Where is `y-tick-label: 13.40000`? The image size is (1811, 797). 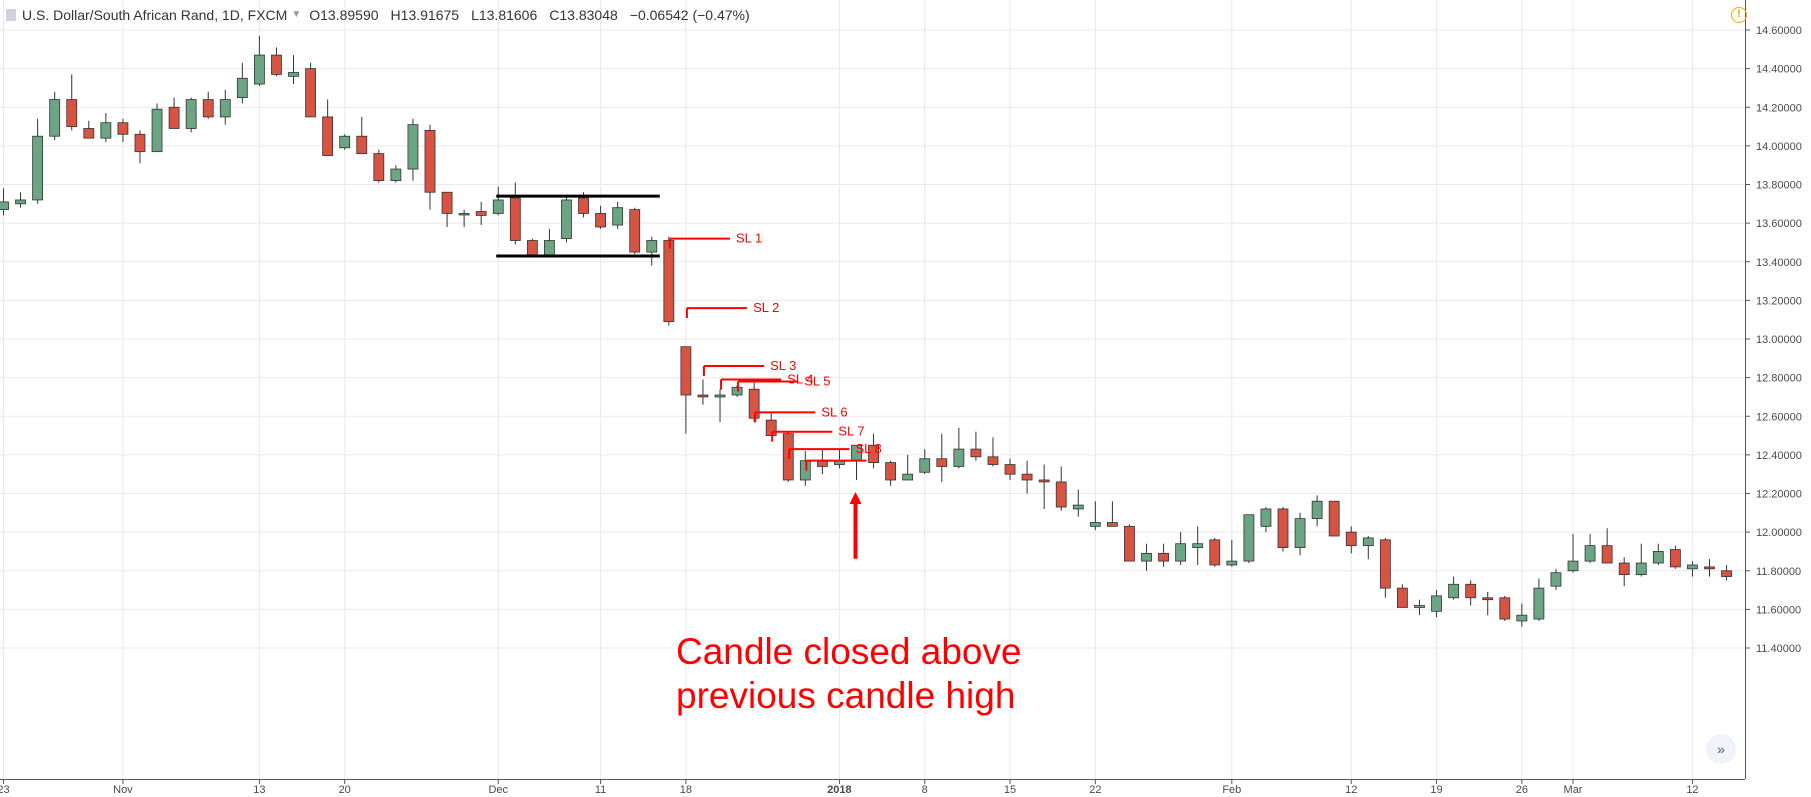 y-tick-label: 13.40000 is located at coordinates (1779, 263).